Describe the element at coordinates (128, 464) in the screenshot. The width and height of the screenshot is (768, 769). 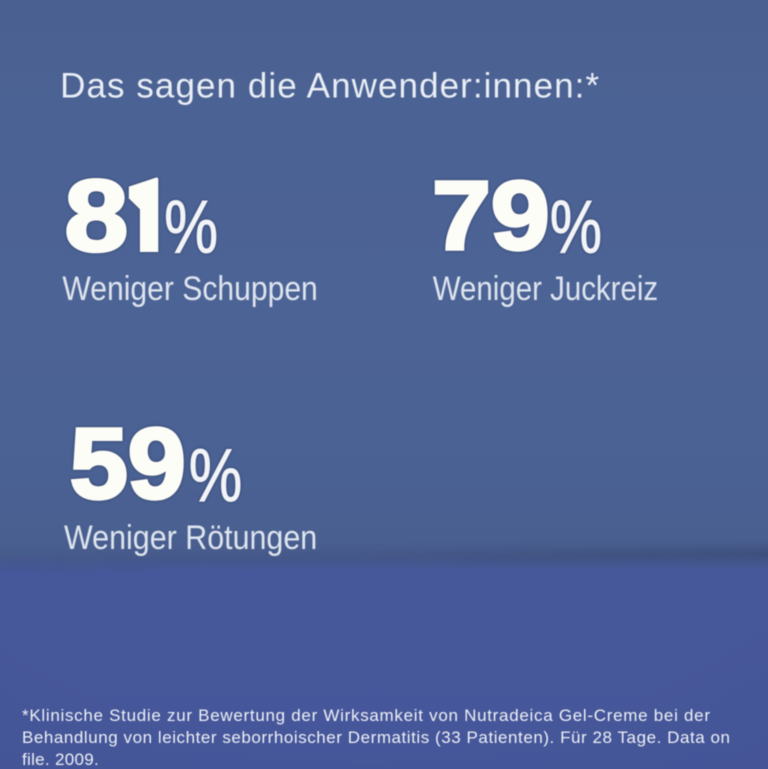
I see `svg-text: 59` at that location.